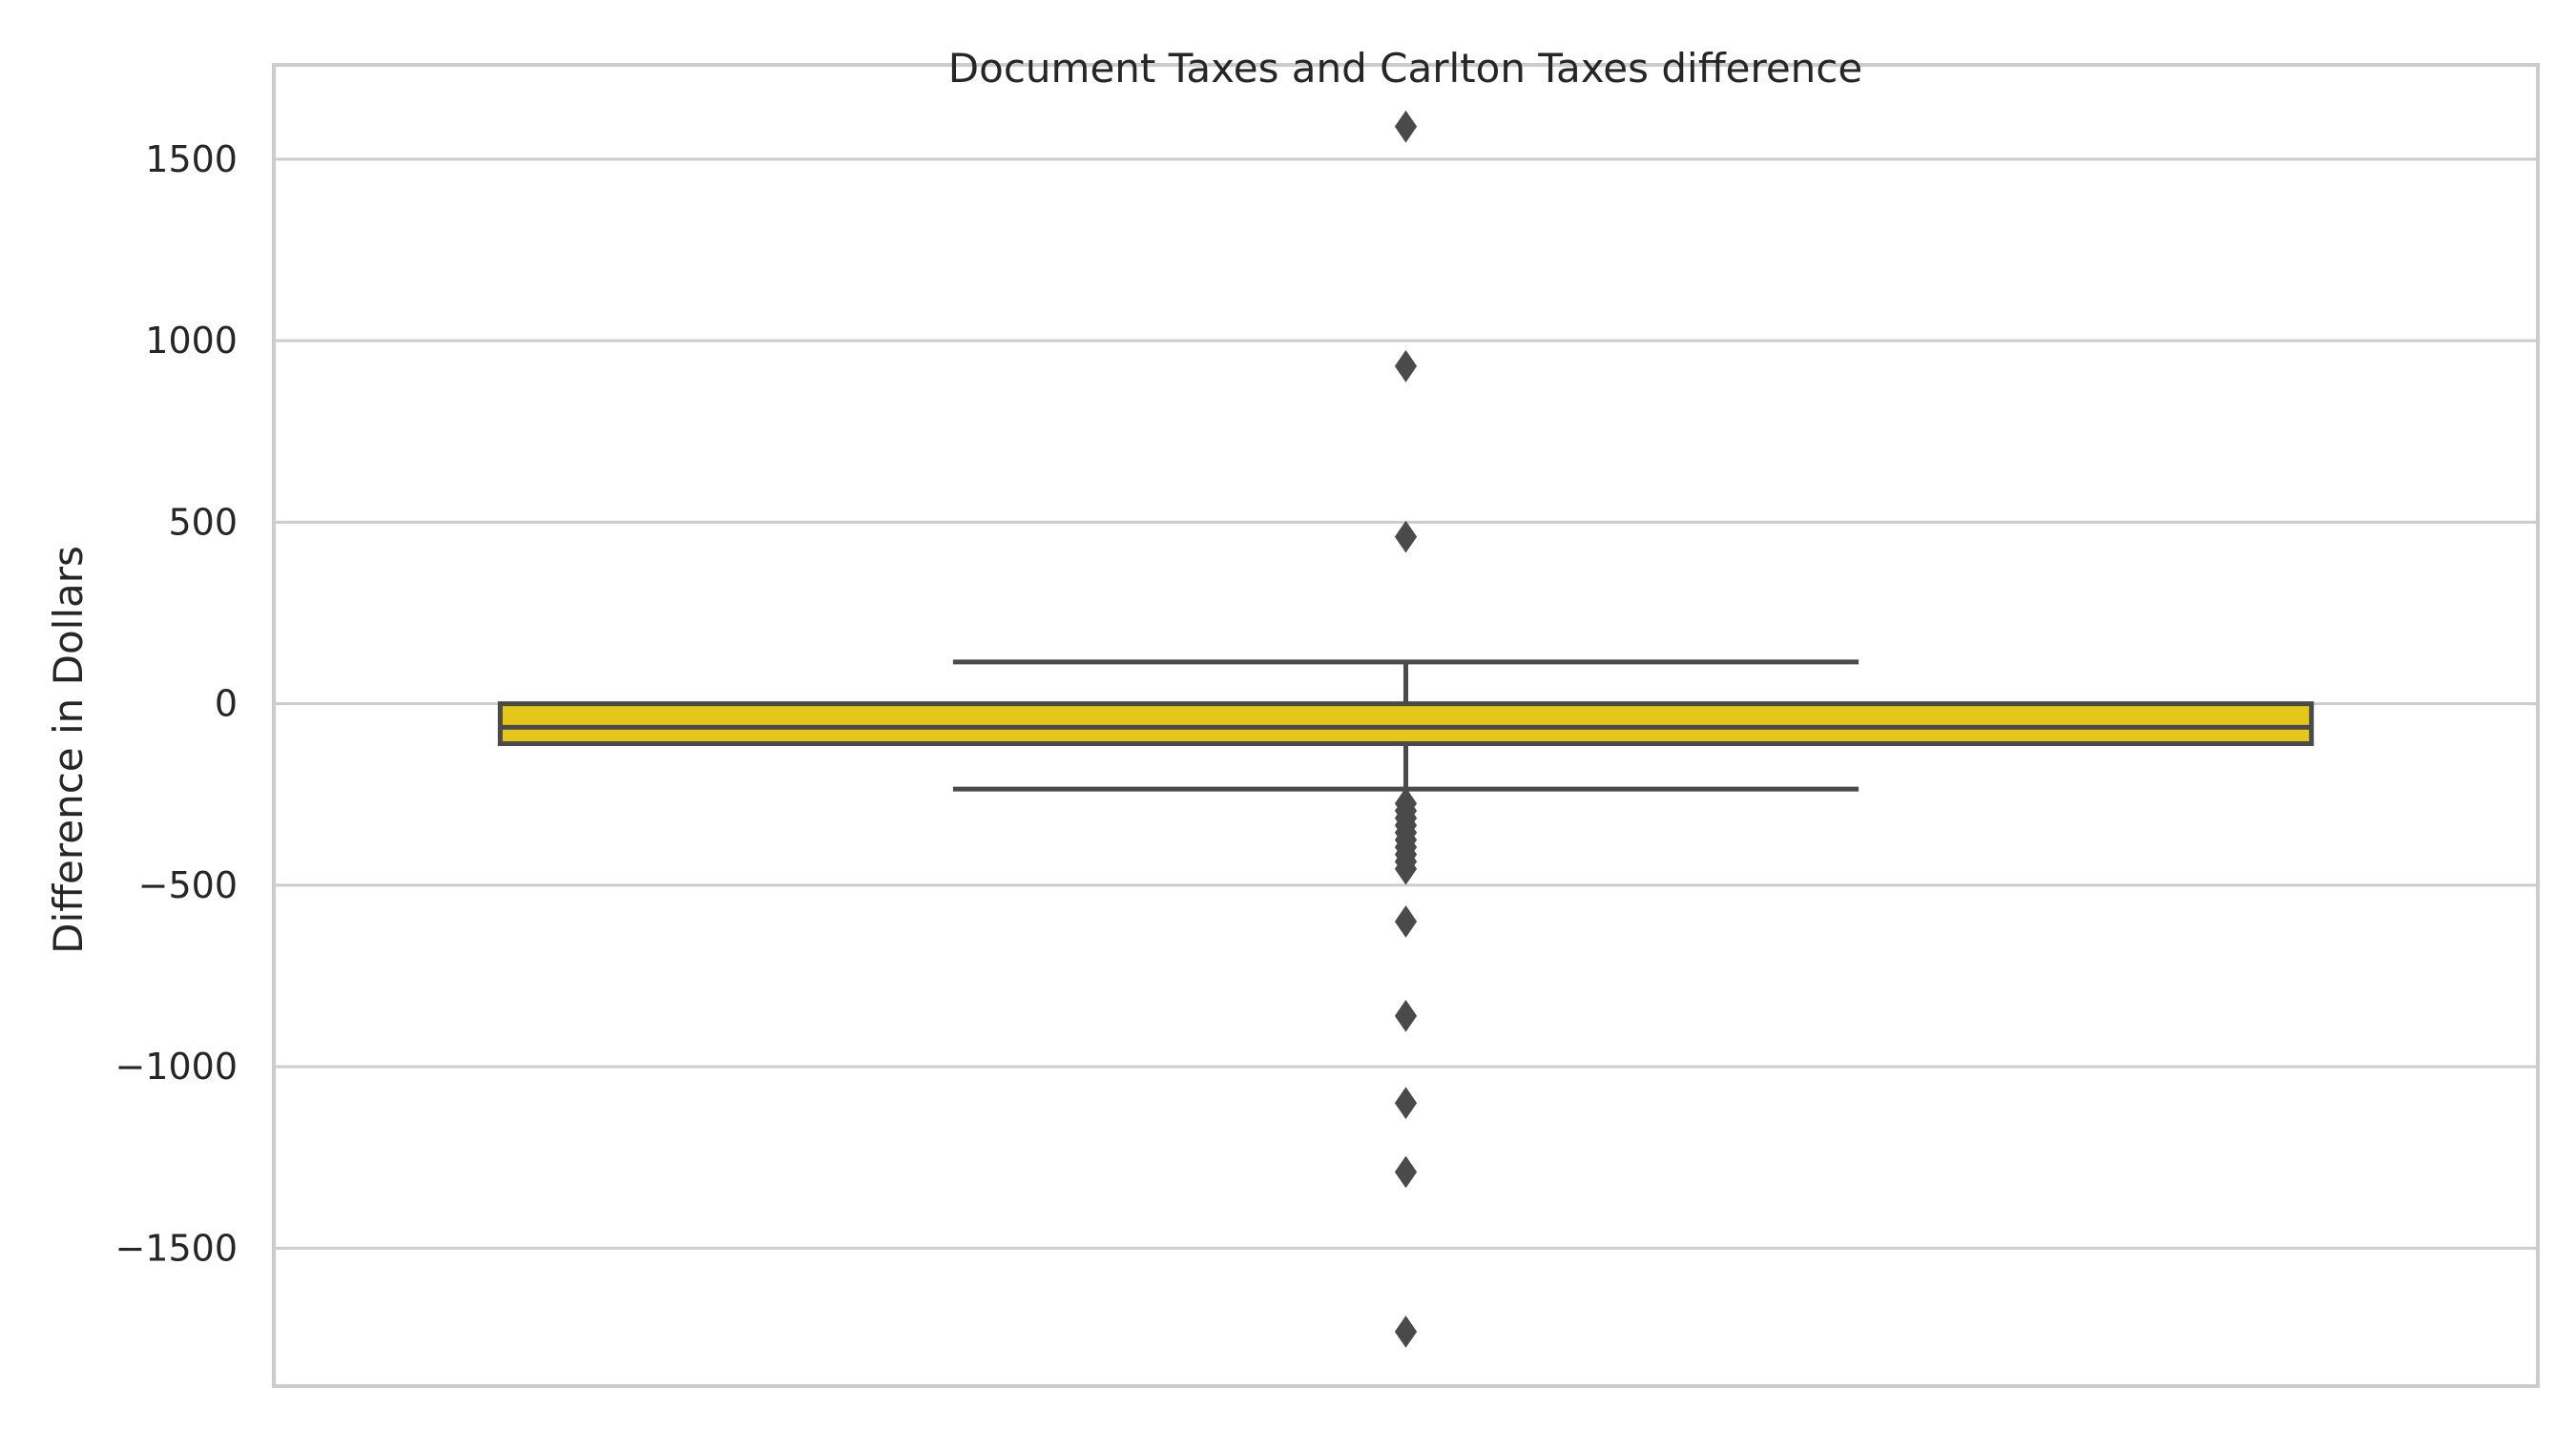 The width and height of the screenshot is (2576, 1431). What do you see at coordinates (203, 522) in the screenshot?
I see `y-tick-label: 500` at bounding box center [203, 522].